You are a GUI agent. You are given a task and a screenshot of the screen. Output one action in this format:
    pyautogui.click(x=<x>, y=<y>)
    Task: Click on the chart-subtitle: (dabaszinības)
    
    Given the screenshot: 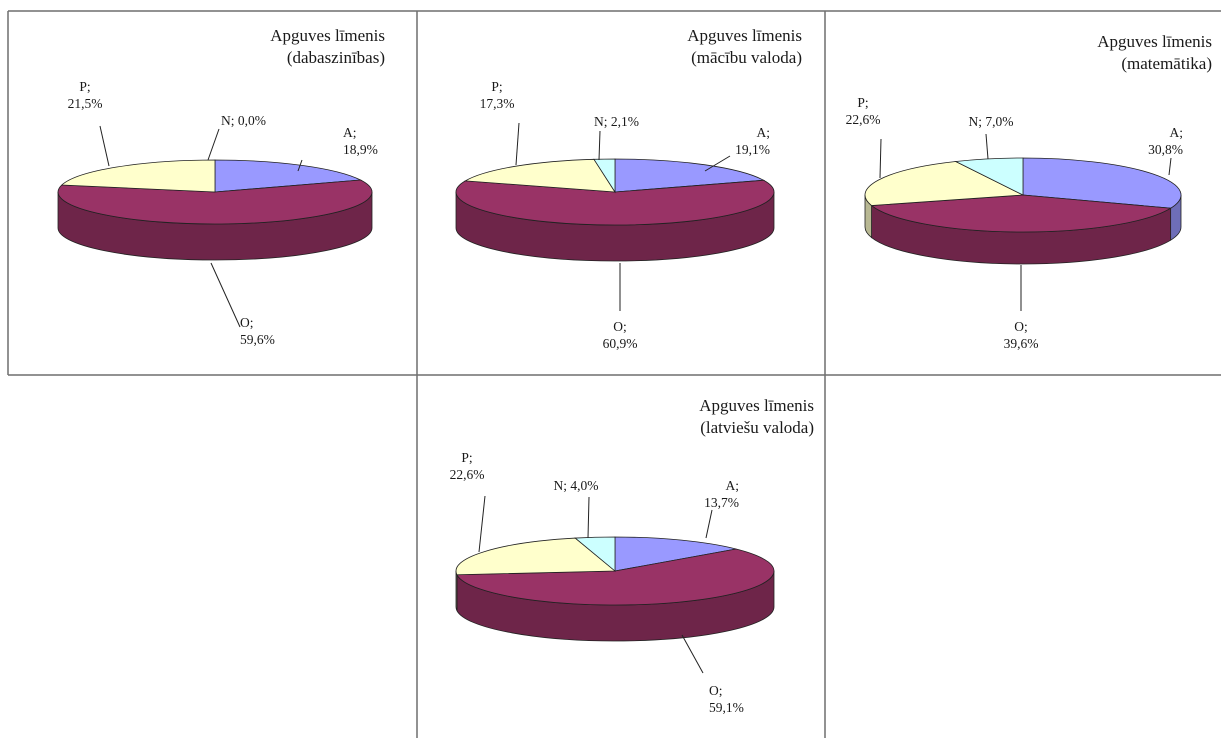 What is the action you would take?
    pyautogui.click(x=336, y=57)
    